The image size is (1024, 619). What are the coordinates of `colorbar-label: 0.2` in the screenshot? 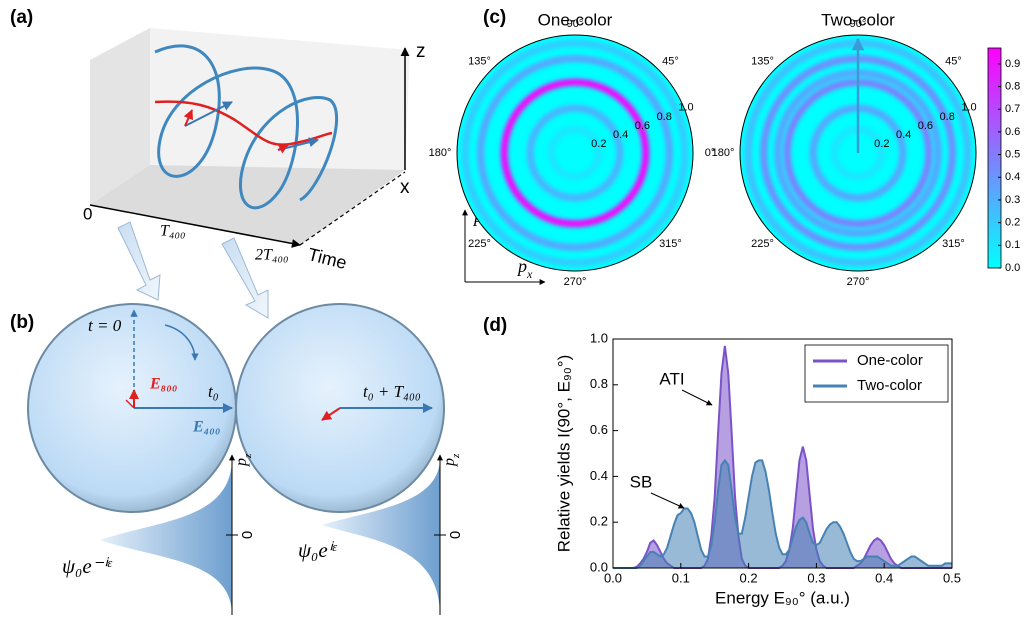 It's located at (1012, 223).